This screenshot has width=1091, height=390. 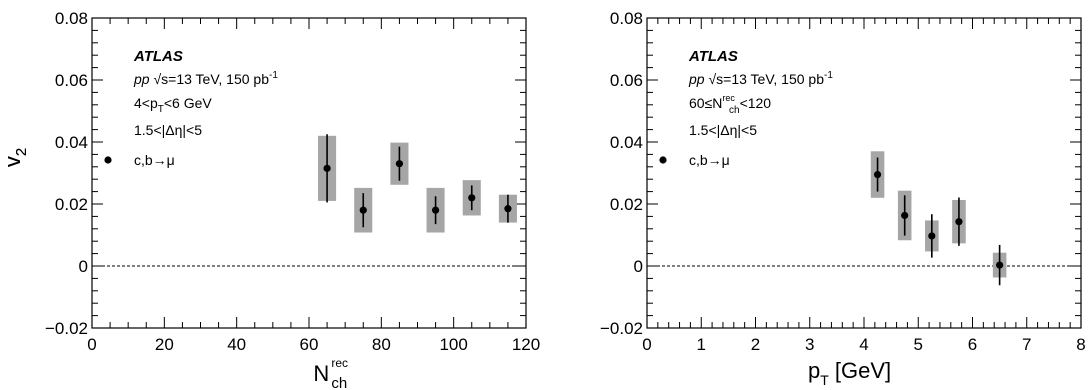 I want to click on x-axis-label: pT [GeV], so click(x=849, y=373).